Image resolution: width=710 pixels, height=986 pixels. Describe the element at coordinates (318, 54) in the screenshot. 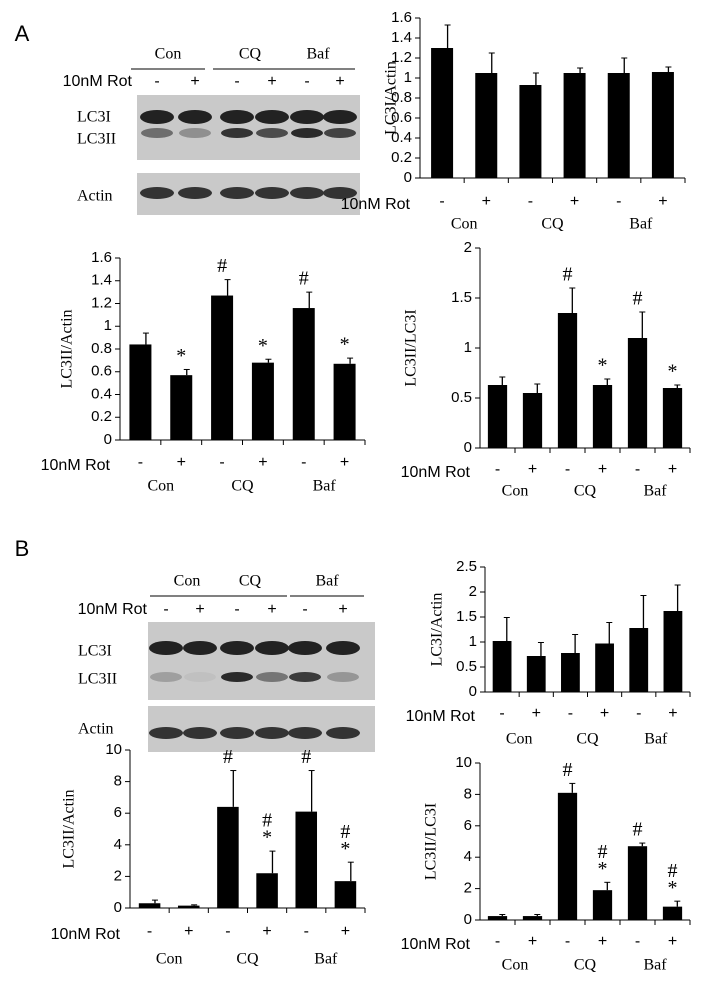

I see `blot-group-label: Baf` at that location.